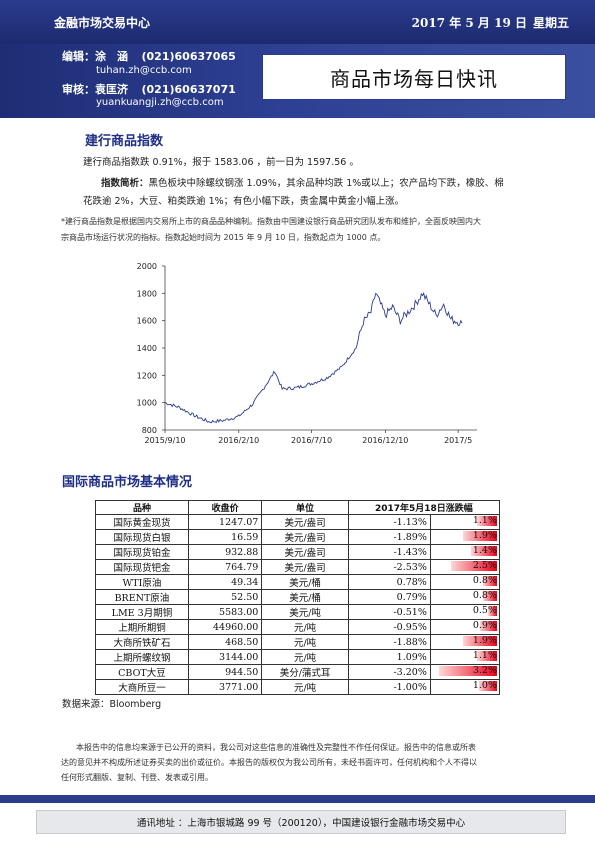 This screenshot has height=842, width=595. I want to click on editor-phone: (021)60637065, so click(188, 56).